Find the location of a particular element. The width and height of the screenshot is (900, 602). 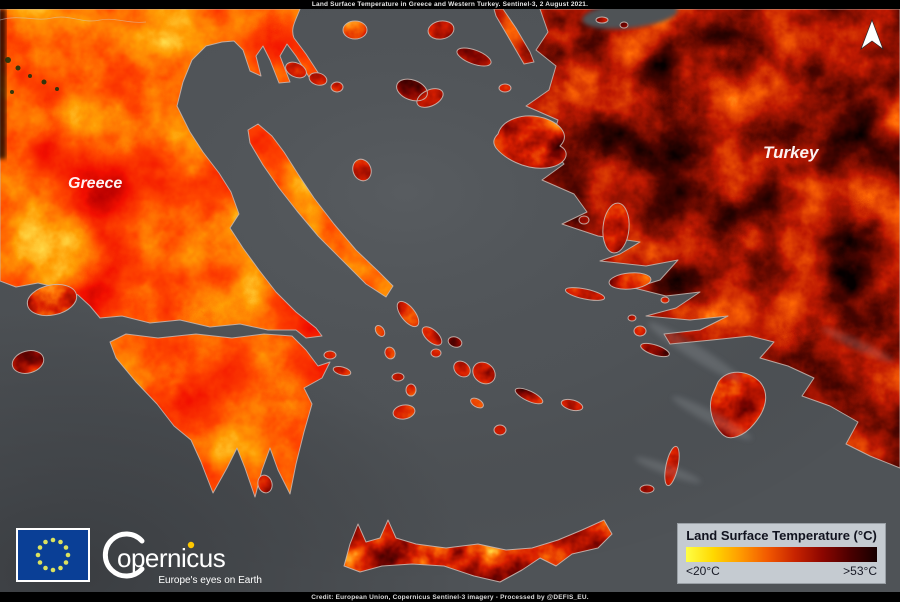

eu-flag-stars is located at coordinates (53, 555).